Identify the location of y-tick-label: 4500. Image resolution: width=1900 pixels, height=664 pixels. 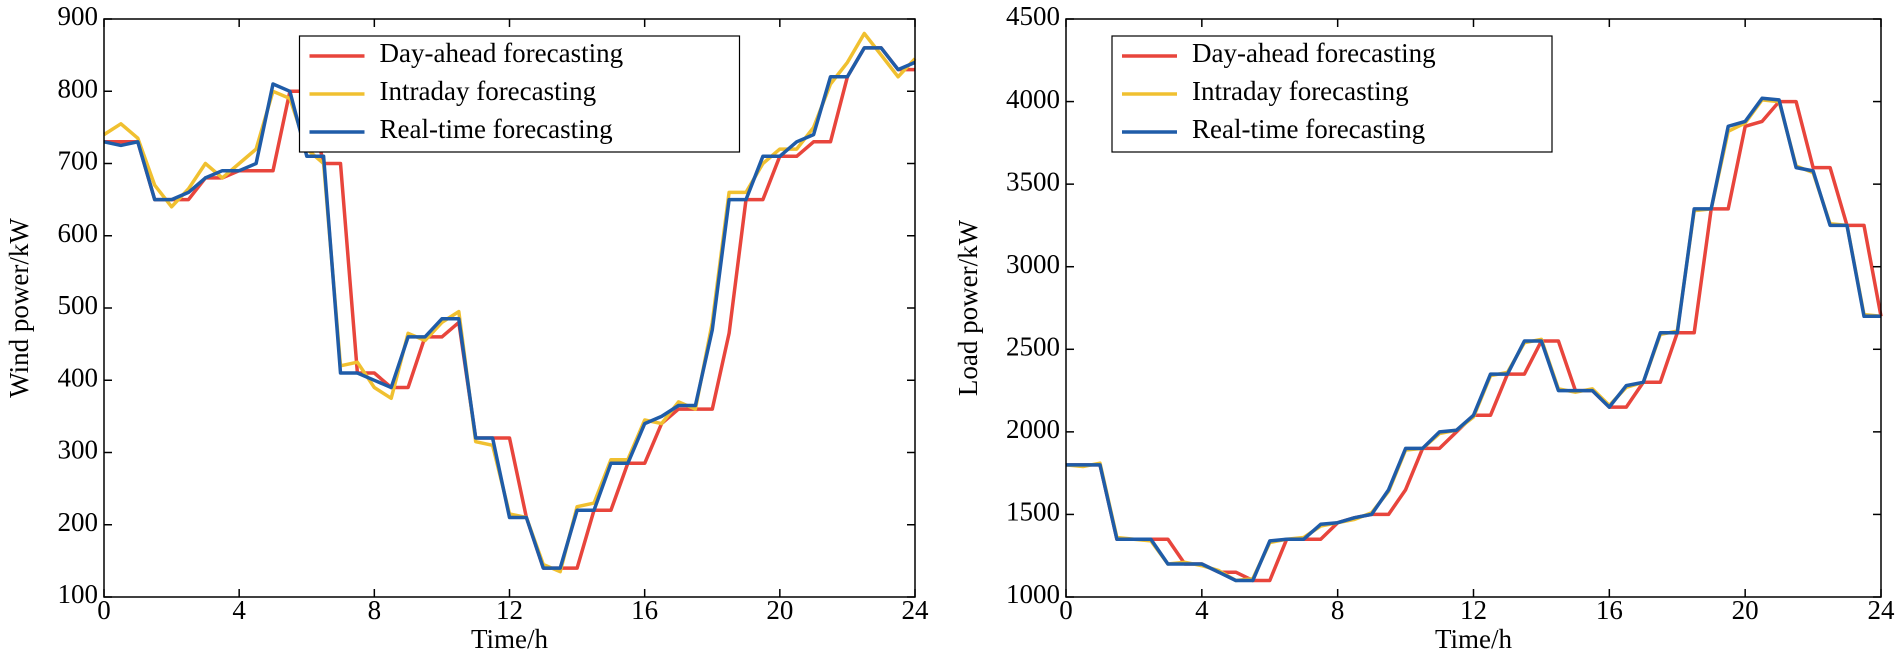
(1033, 16).